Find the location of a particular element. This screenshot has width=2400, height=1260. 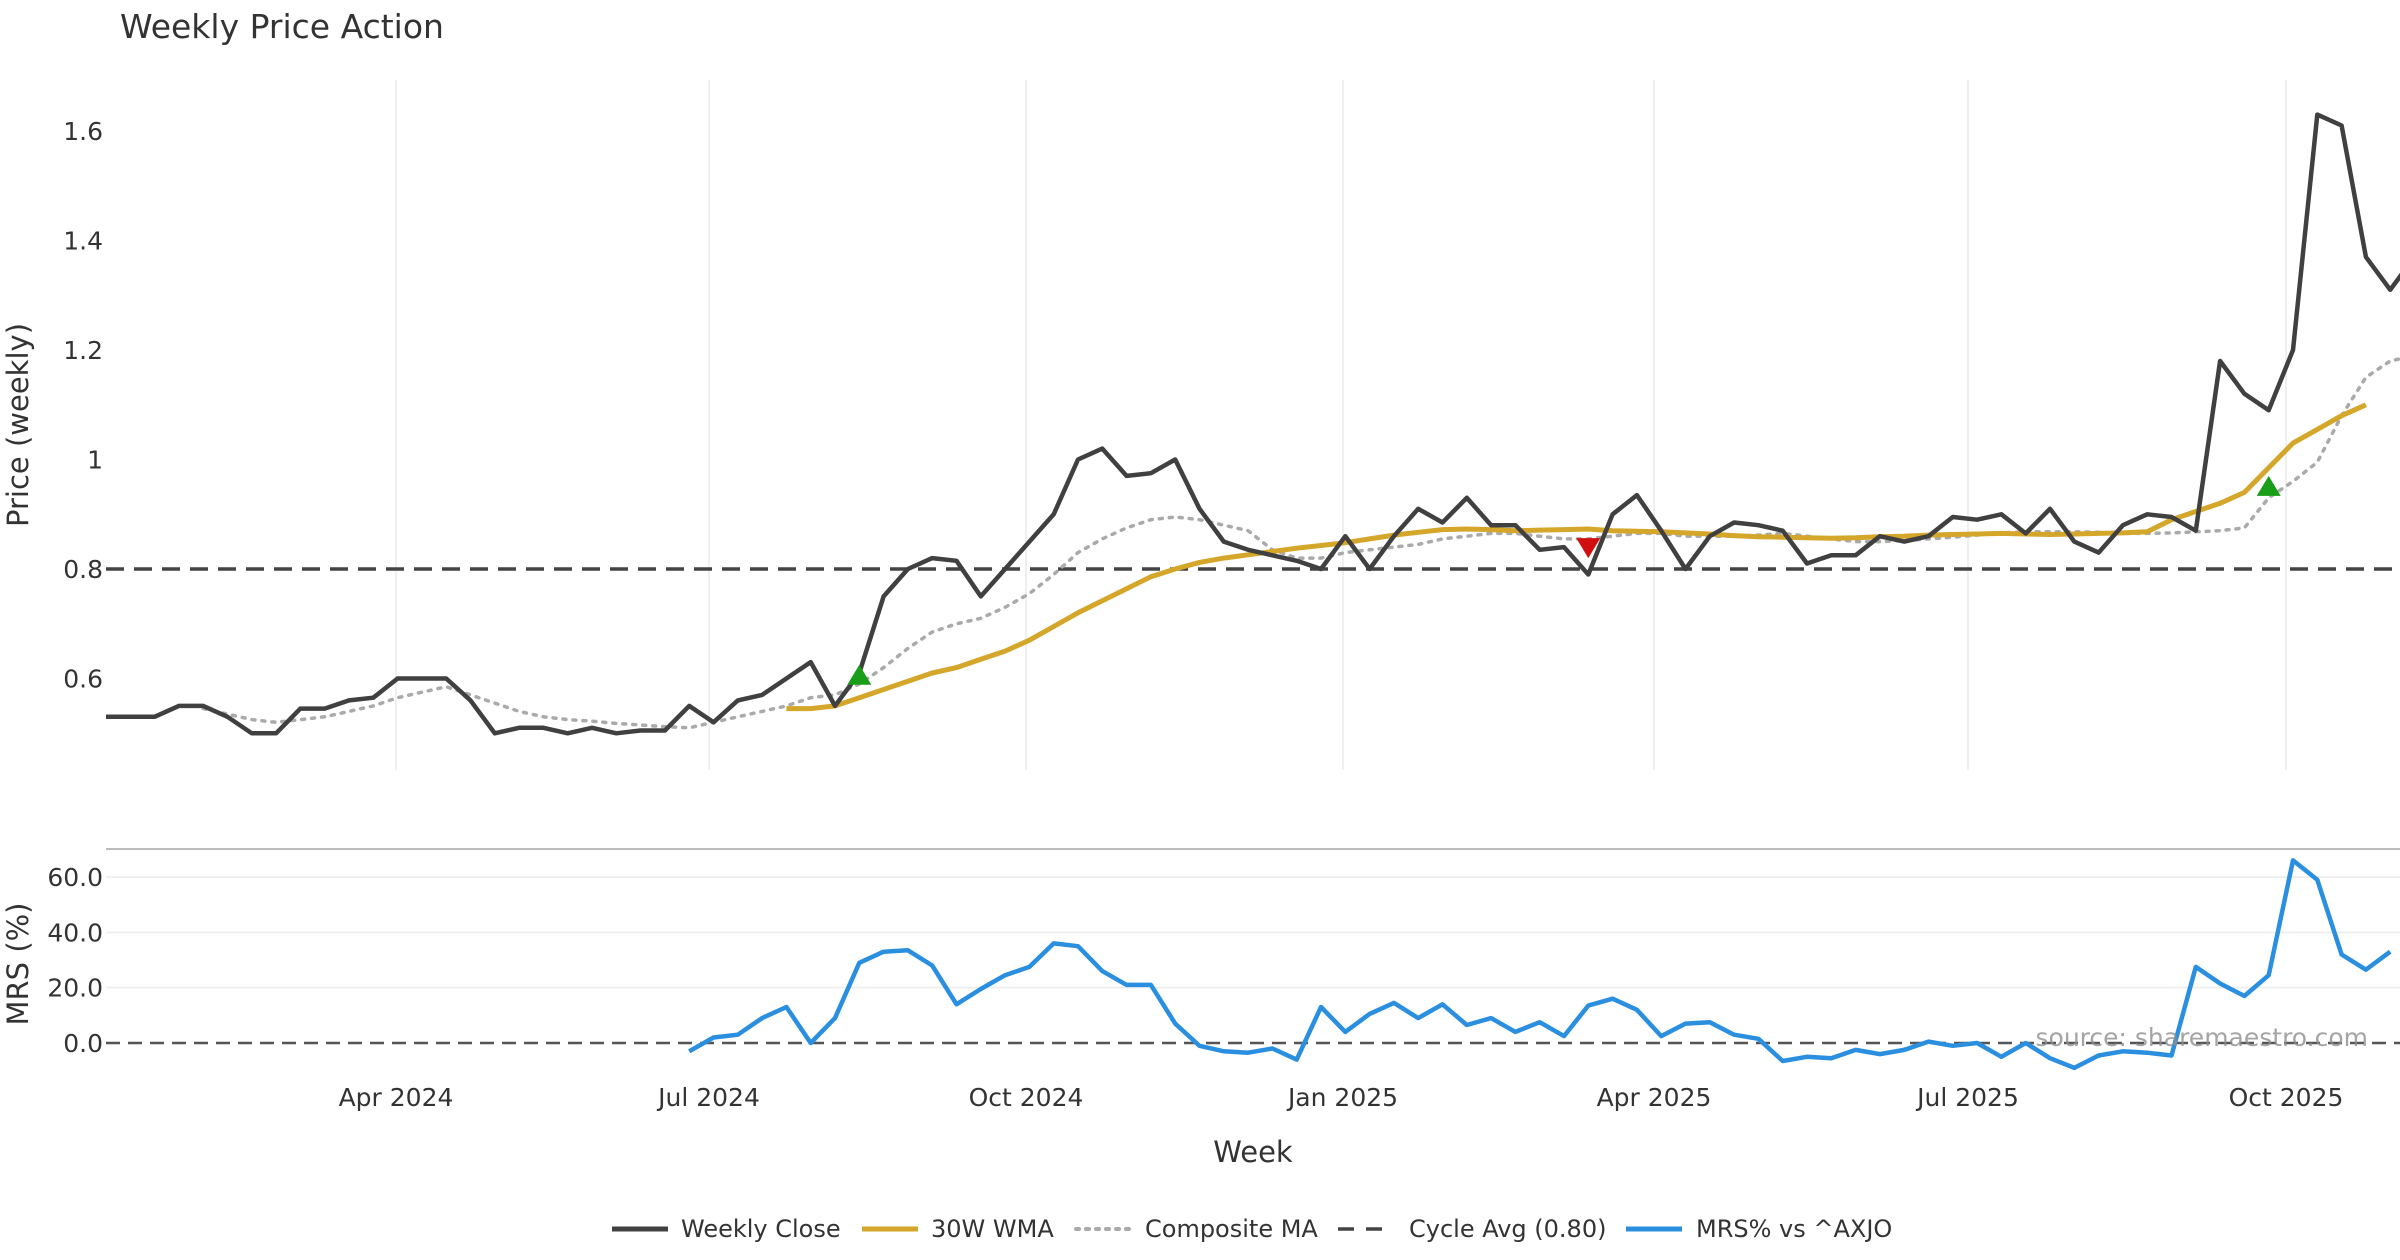

mrs-ytick-label: 20.0 is located at coordinates (75, 988).